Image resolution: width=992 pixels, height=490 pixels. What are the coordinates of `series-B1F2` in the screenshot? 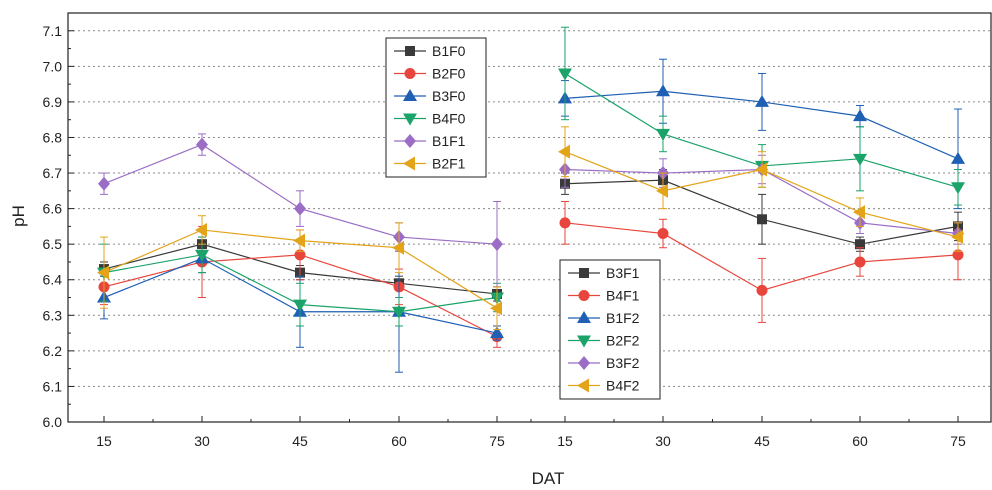 It's located at (761, 134).